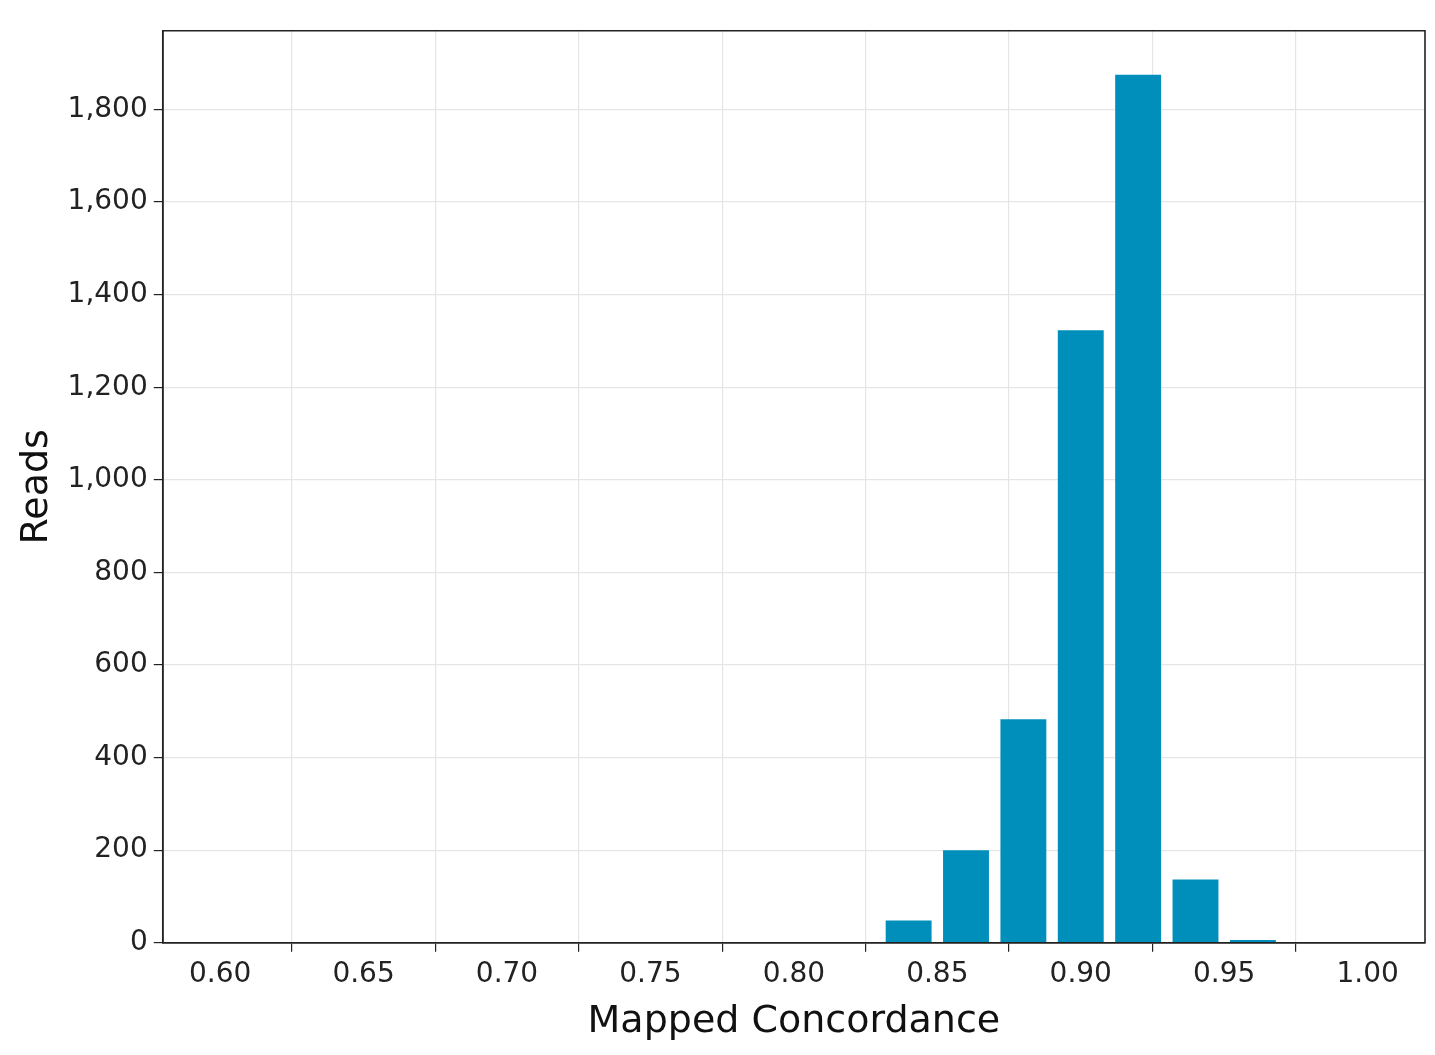 The height and width of the screenshot is (1055, 1435). Describe the element at coordinates (794, 1019) in the screenshot. I see `x-axis-title: Mapped Concordance` at that location.